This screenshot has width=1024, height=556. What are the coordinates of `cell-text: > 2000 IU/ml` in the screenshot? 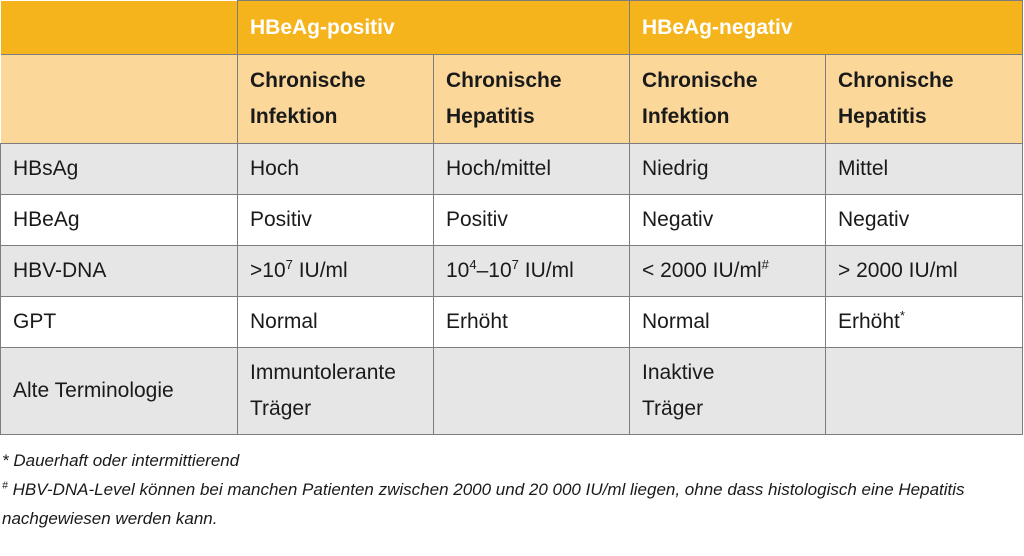 It's located at (898, 270).